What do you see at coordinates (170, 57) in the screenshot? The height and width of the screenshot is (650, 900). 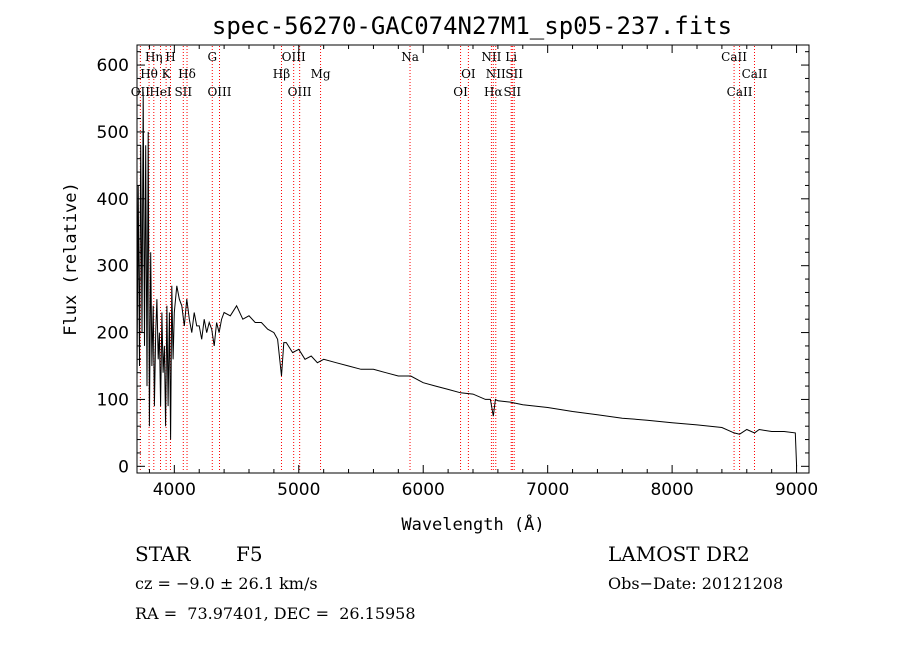 I see `line-label: H` at bounding box center [170, 57].